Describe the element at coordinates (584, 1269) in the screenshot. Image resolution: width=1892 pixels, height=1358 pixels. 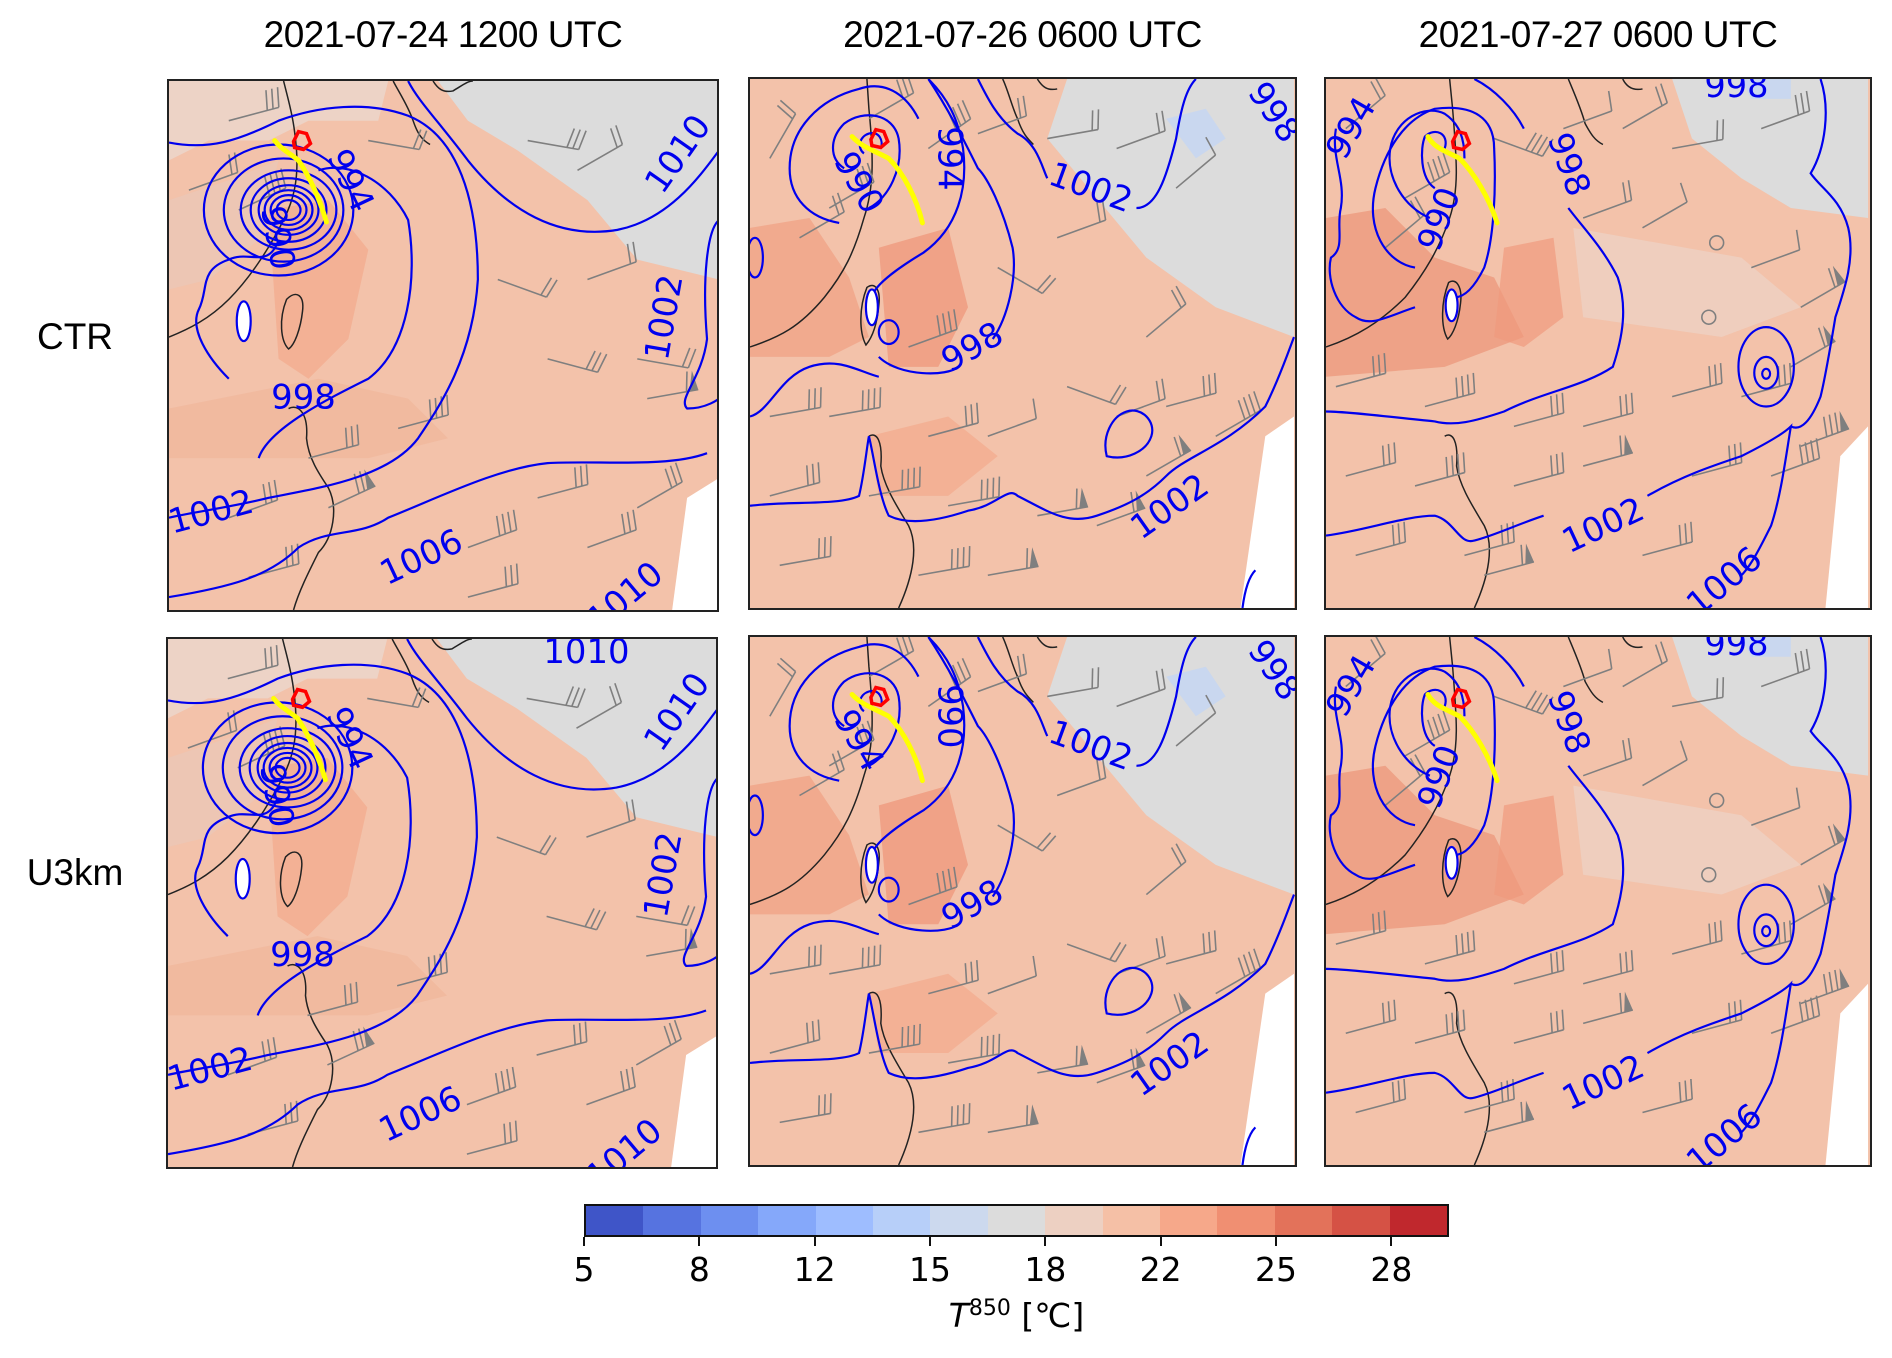
I see `colorbar-tick-label: 5` at that location.